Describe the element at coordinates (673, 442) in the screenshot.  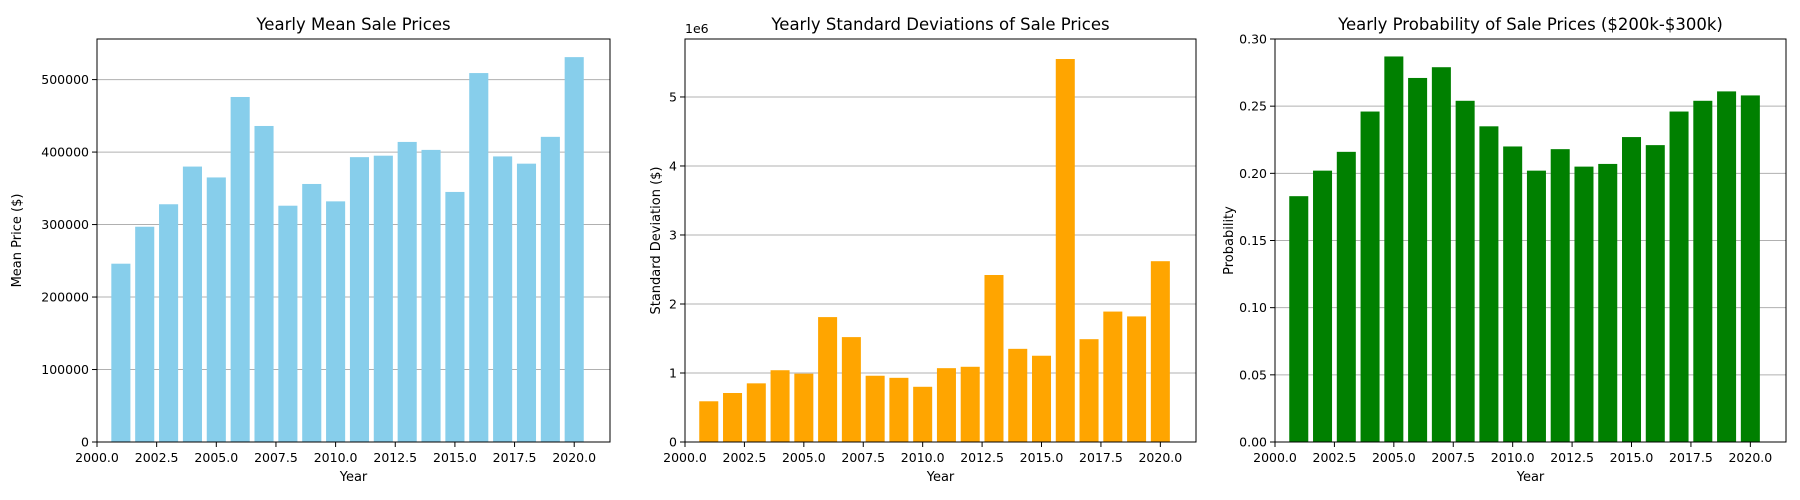
I see `y-tick-label: 0` at that location.